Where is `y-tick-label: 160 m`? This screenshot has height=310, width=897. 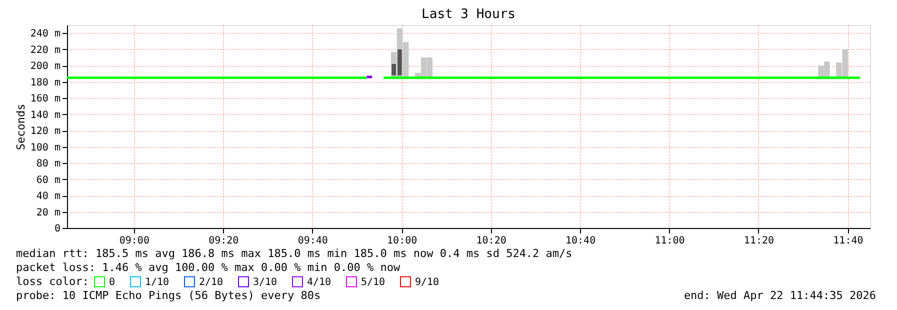
y-tick-label: 160 m is located at coordinates (45, 99).